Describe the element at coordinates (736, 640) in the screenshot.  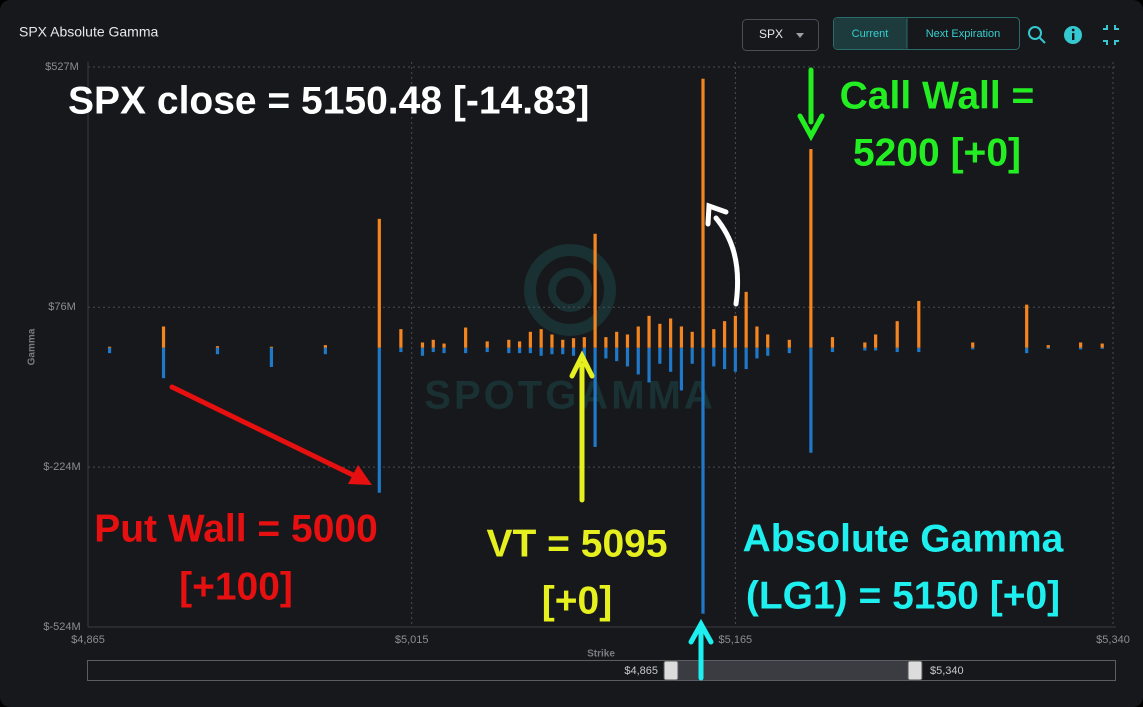
I see `x-tick-label: $5,165` at that location.